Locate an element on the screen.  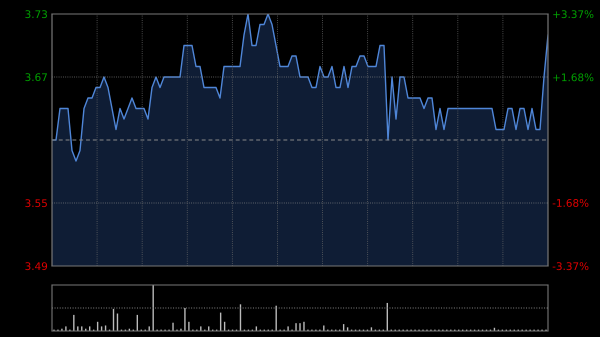
y-tick-label: 3.55 is located at coordinates (36, 203).